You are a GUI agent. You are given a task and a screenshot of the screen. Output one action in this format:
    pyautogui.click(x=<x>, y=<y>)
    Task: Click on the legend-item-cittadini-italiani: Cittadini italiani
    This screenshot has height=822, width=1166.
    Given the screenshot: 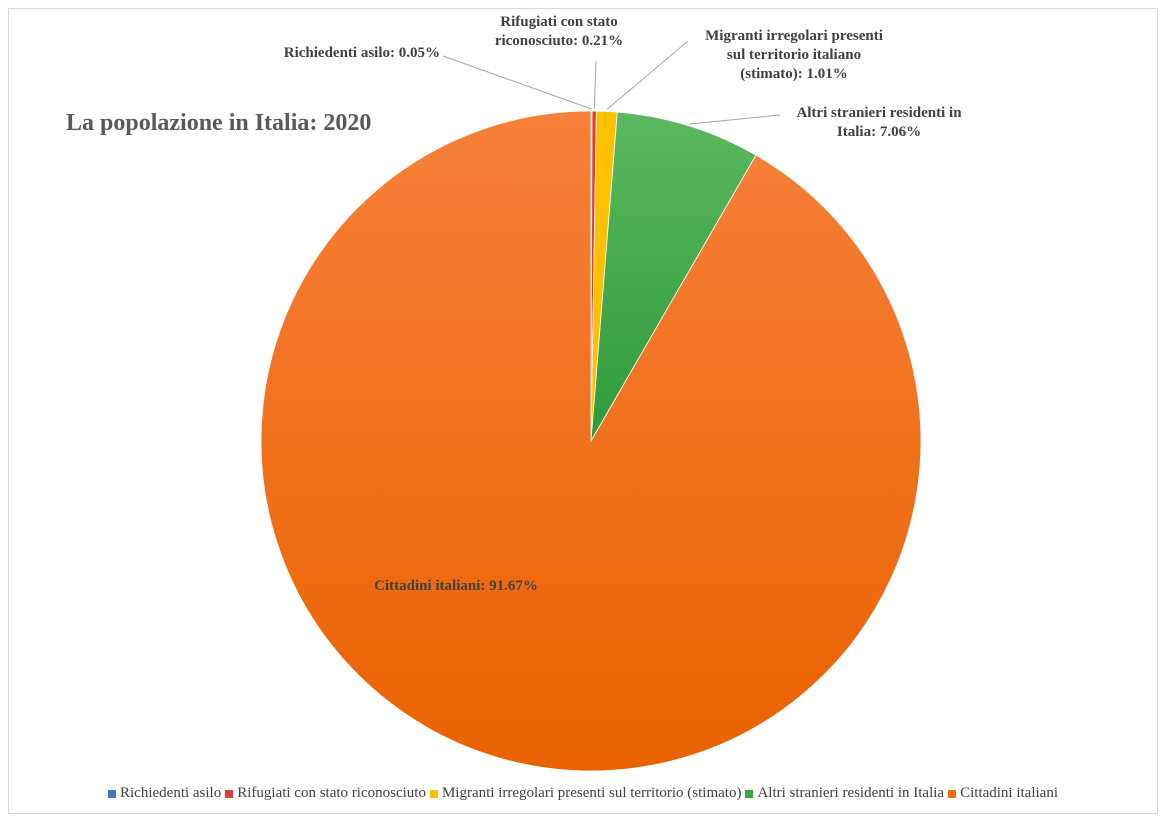 What is the action you would take?
    pyautogui.click(x=1003, y=793)
    